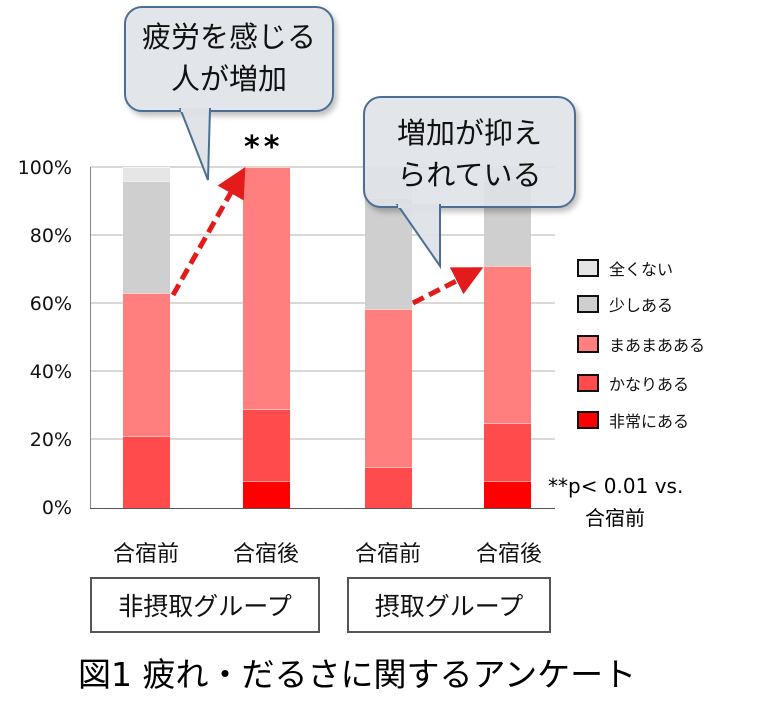 This screenshot has width=772, height=714. I want to click on callout1-line1: 疲労を感じる, so click(228, 37).